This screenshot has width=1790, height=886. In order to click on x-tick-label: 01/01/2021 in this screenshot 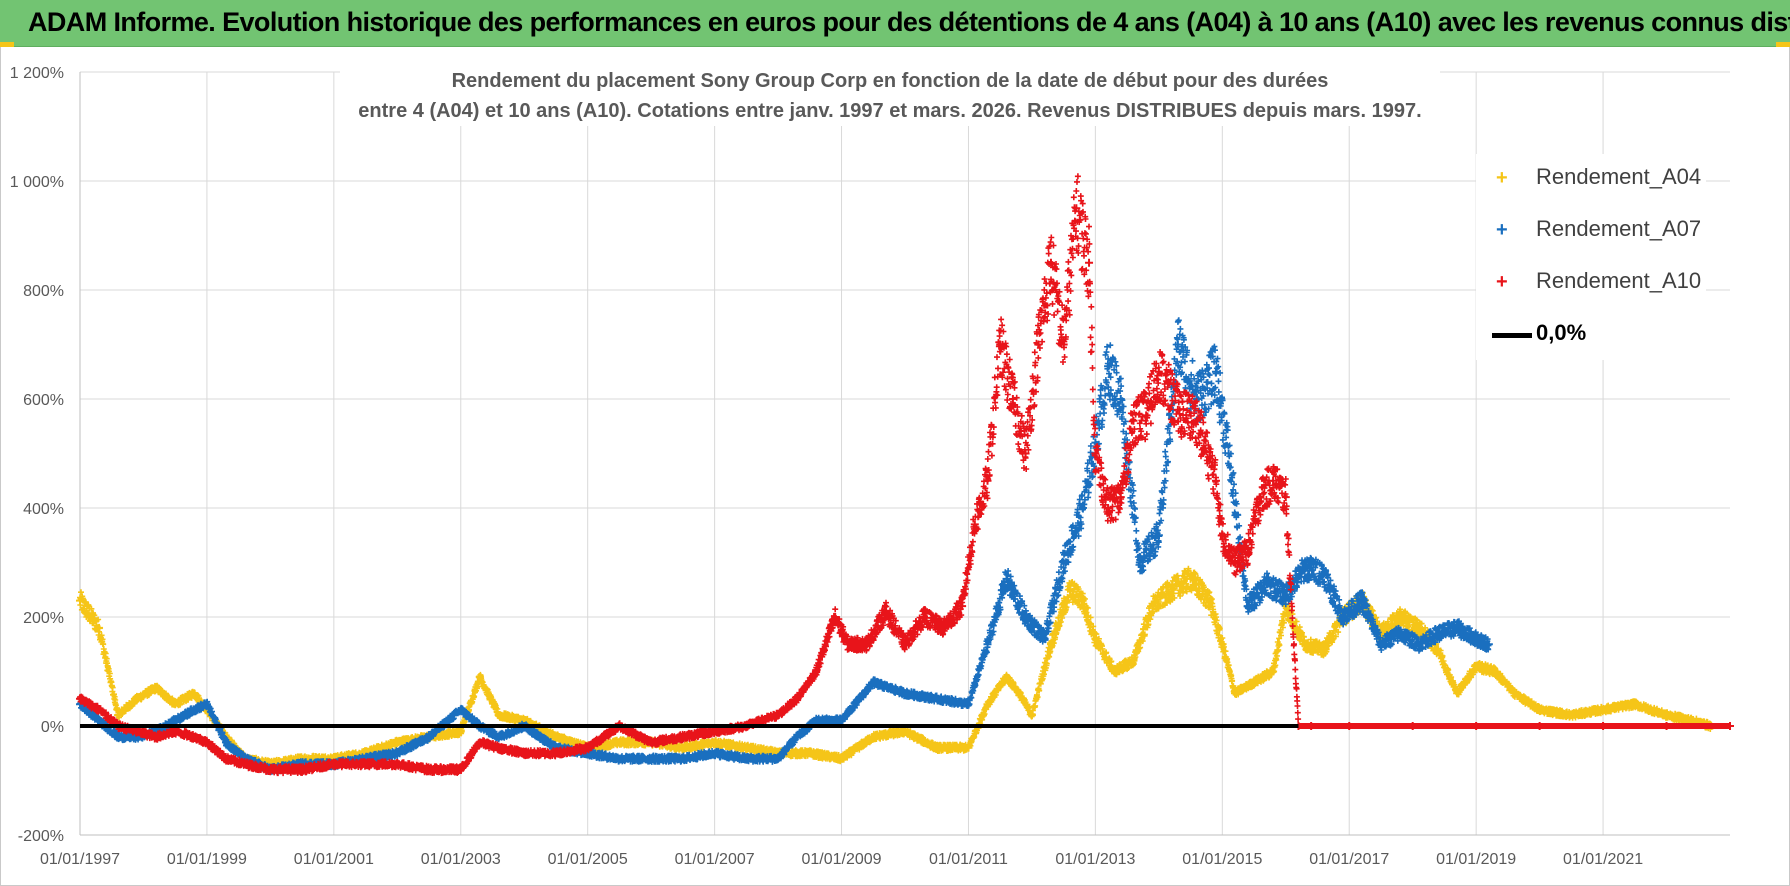, I will do `click(1603, 859)`.